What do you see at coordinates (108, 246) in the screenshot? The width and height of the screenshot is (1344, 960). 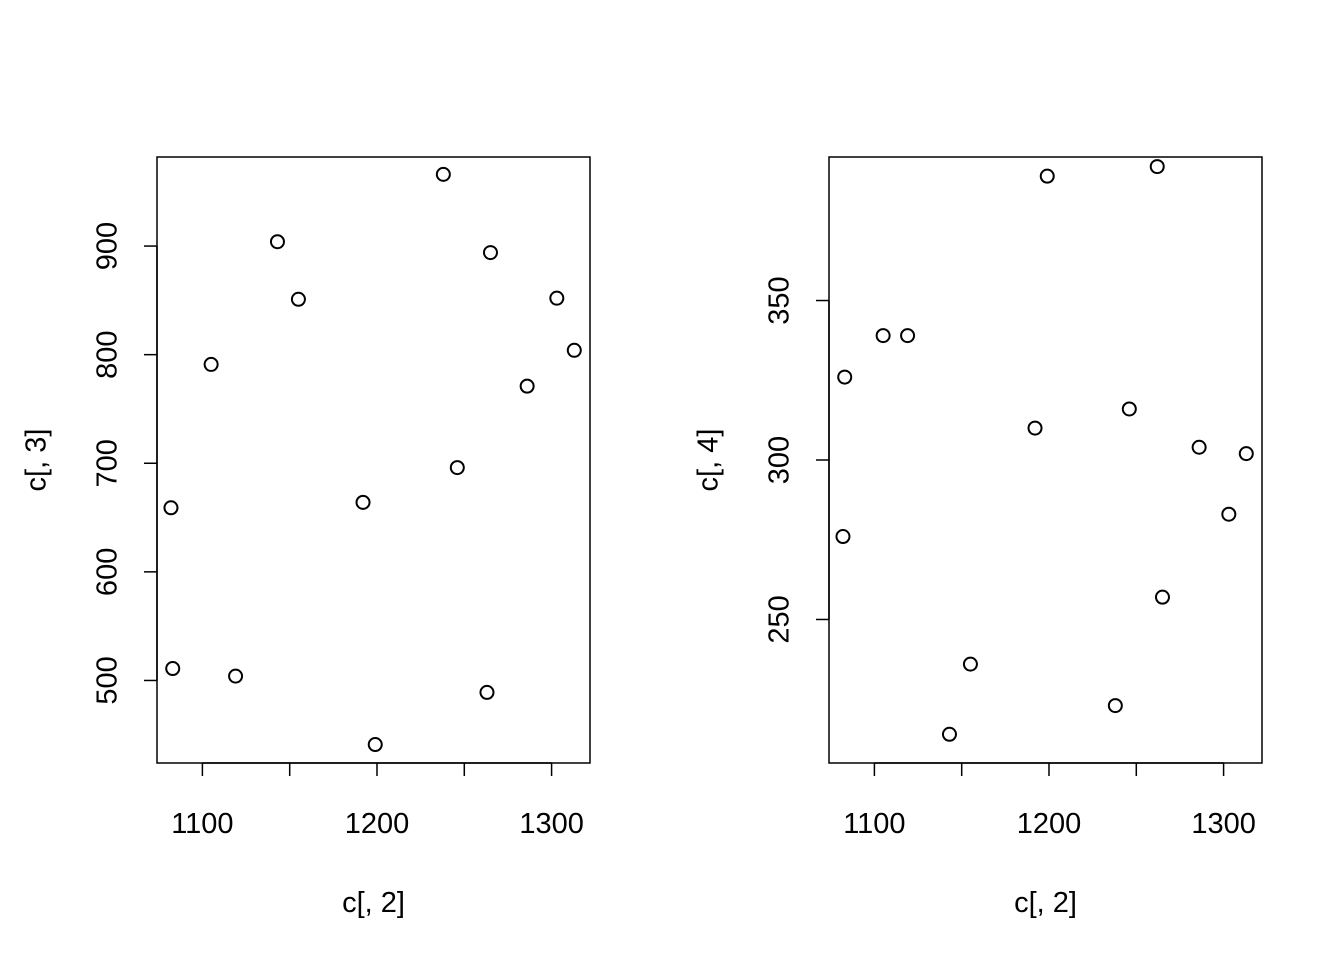 I see `y-tick-label: 900` at bounding box center [108, 246].